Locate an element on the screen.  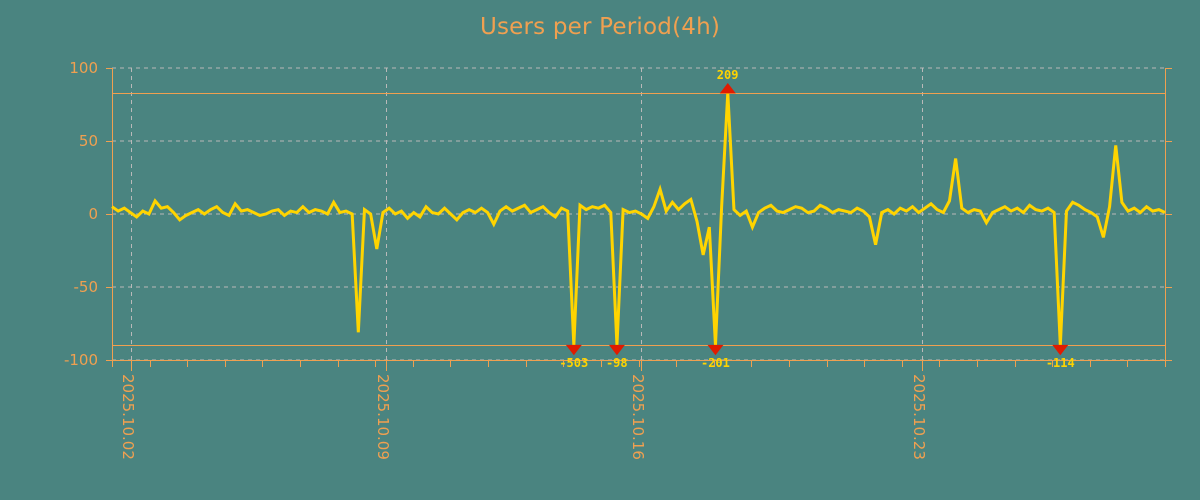
y-axis-tick-label: -50 is located at coordinates (86, 287).